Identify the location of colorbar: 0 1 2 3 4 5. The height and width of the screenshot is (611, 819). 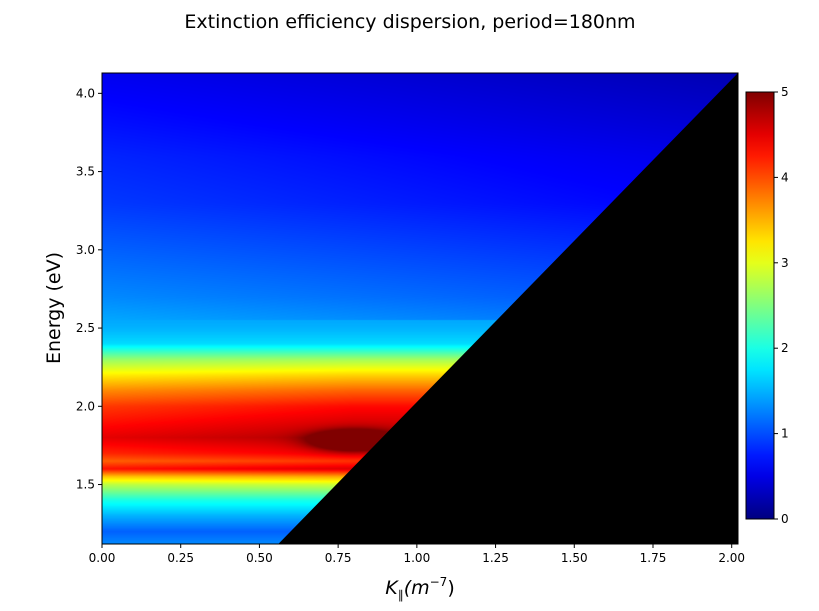
(767, 305).